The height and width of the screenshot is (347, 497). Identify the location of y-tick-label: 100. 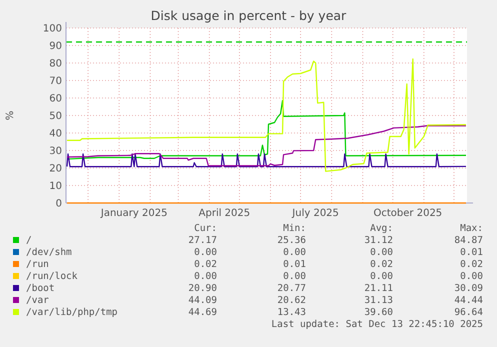
(52, 29).